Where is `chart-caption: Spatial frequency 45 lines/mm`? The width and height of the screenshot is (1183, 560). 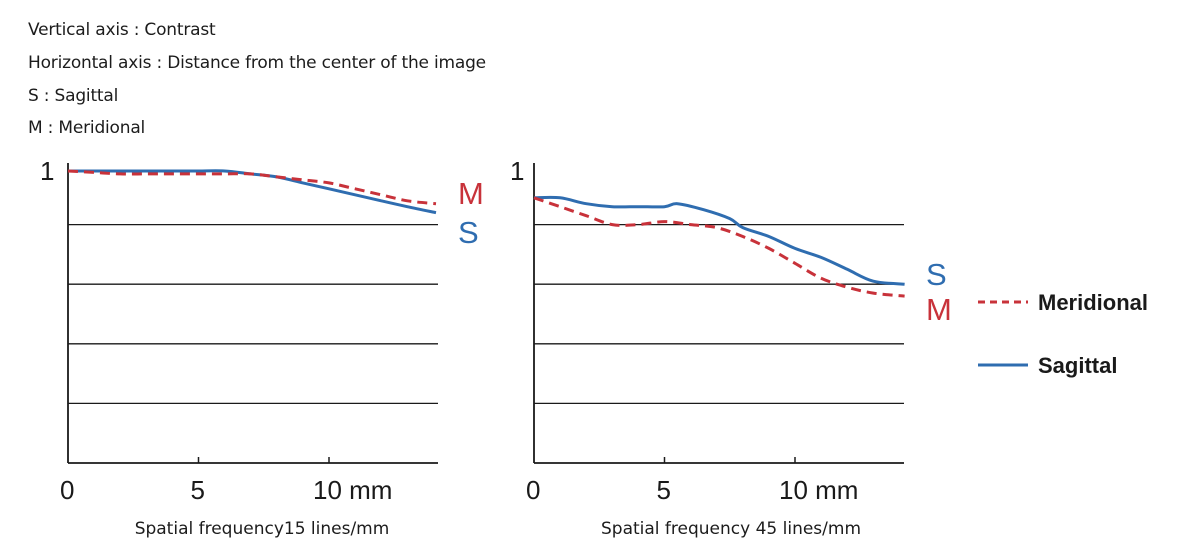
chart-caption: Spatial frequency 45 lines/mm is located at coordinates (731, 529).